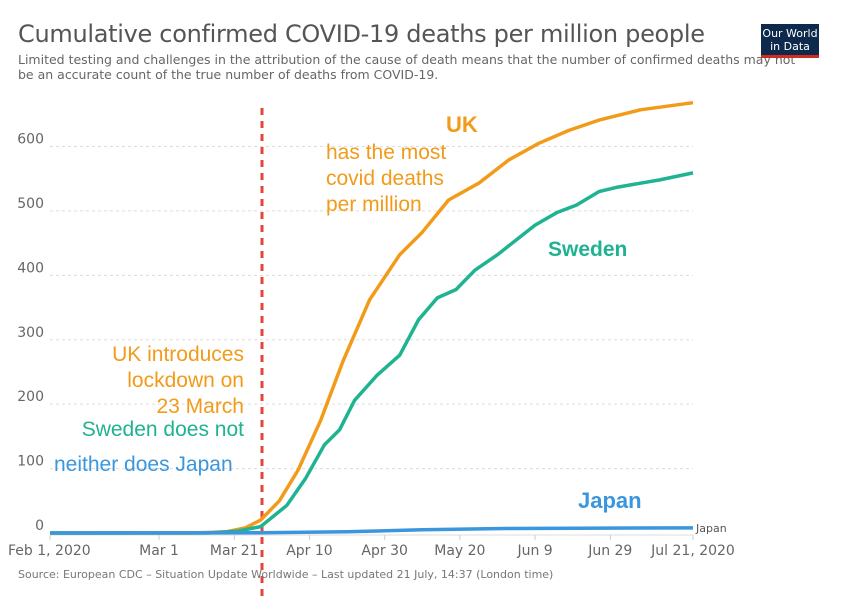 The image size is (849, 616). What do you see at coordinates (178, 354) in the screenshot?
I see `annotation-line: UK introduces` at bounding box center [178, 354].